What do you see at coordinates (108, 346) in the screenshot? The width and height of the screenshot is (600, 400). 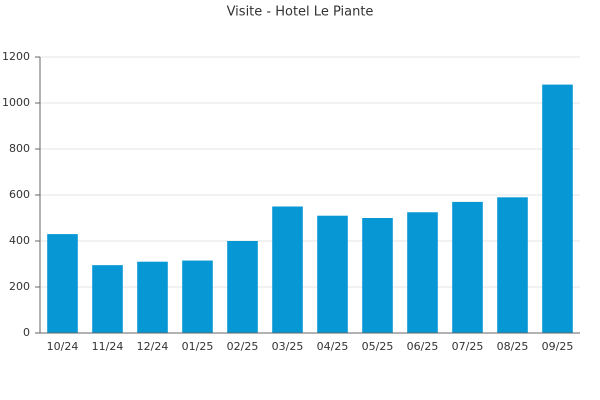 I see `x-tick-label: 11/24` at bounding box center [108, 346].